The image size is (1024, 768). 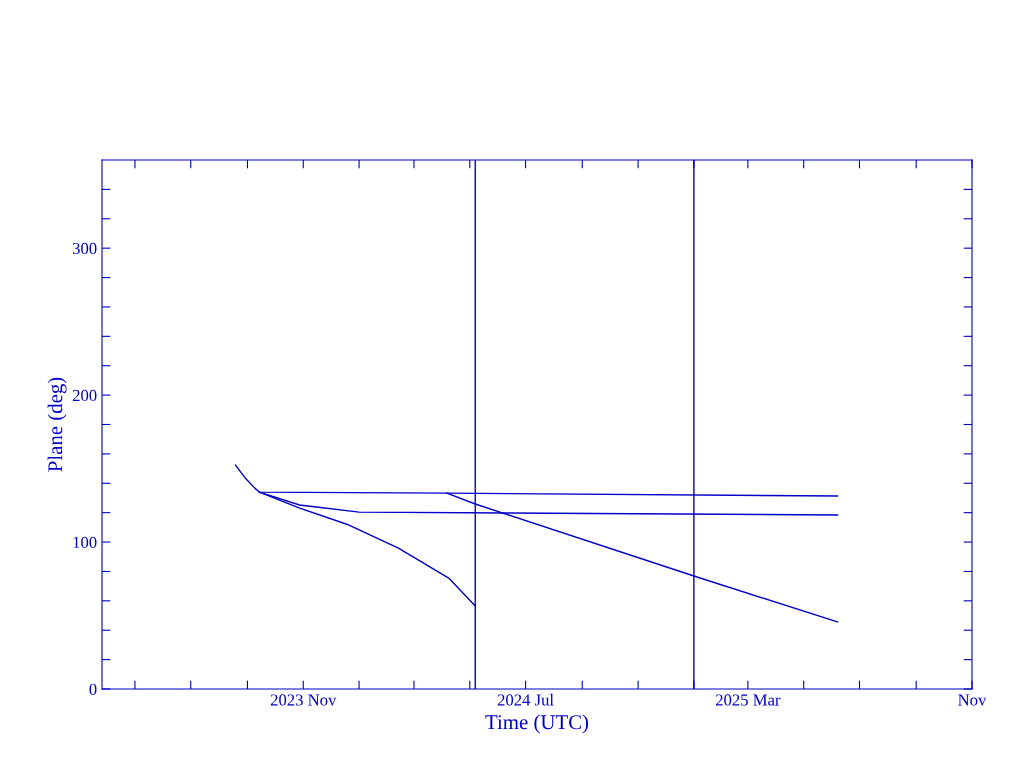 I want to click on x-tick-label: Nov, so click(x=972, y=700).